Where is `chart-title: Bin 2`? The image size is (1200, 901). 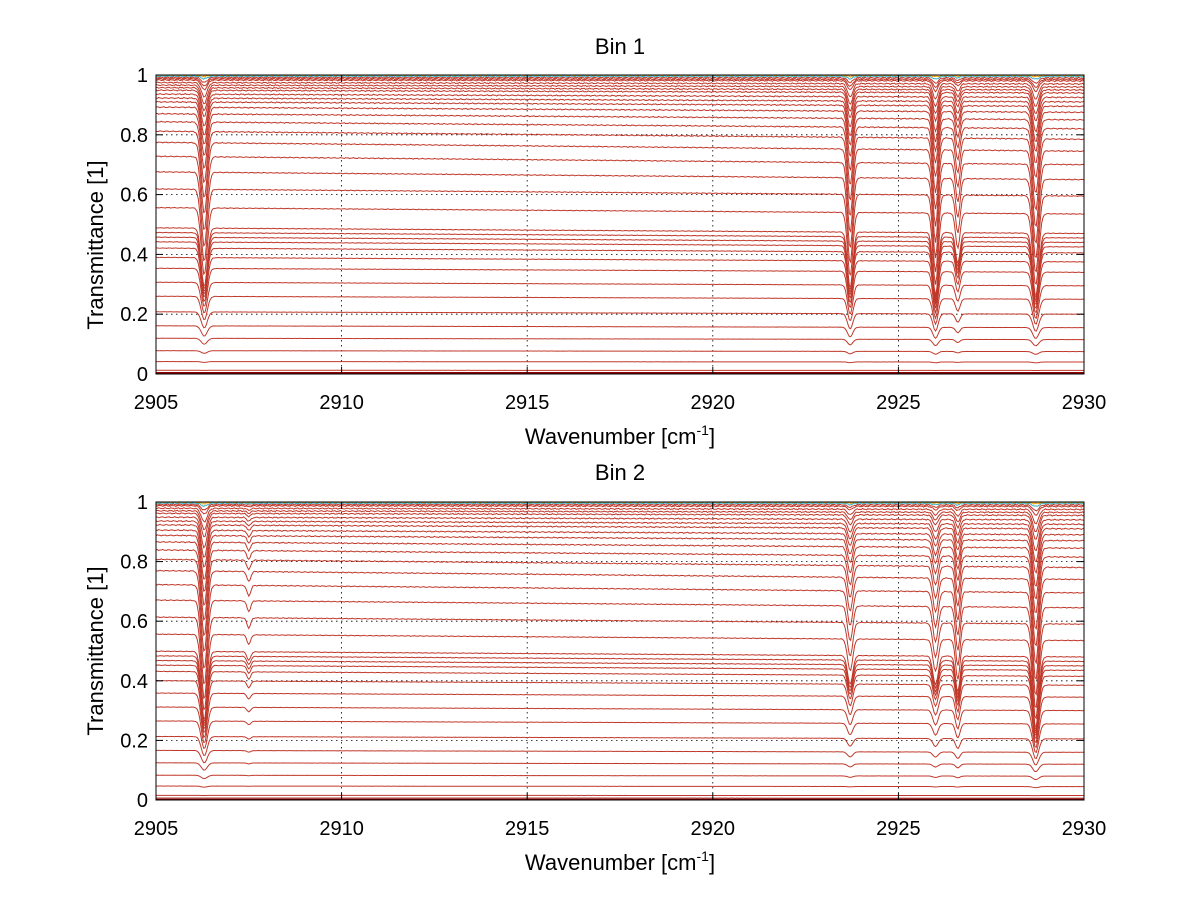 chart-title: Bin 2 is located at coordinates (620, 472).